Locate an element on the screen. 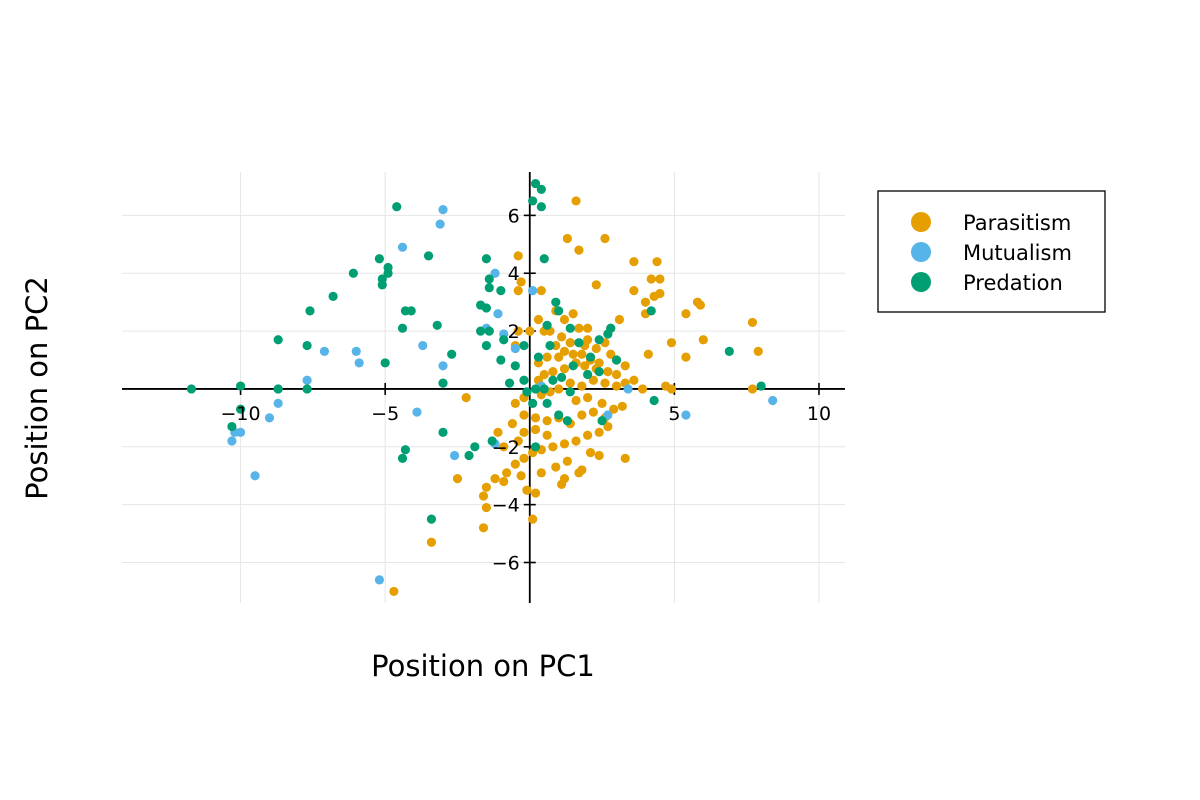 The height and width of the screenshot is (800, 1200). y-tick-label: 4 is located at coordinates (514, 274).